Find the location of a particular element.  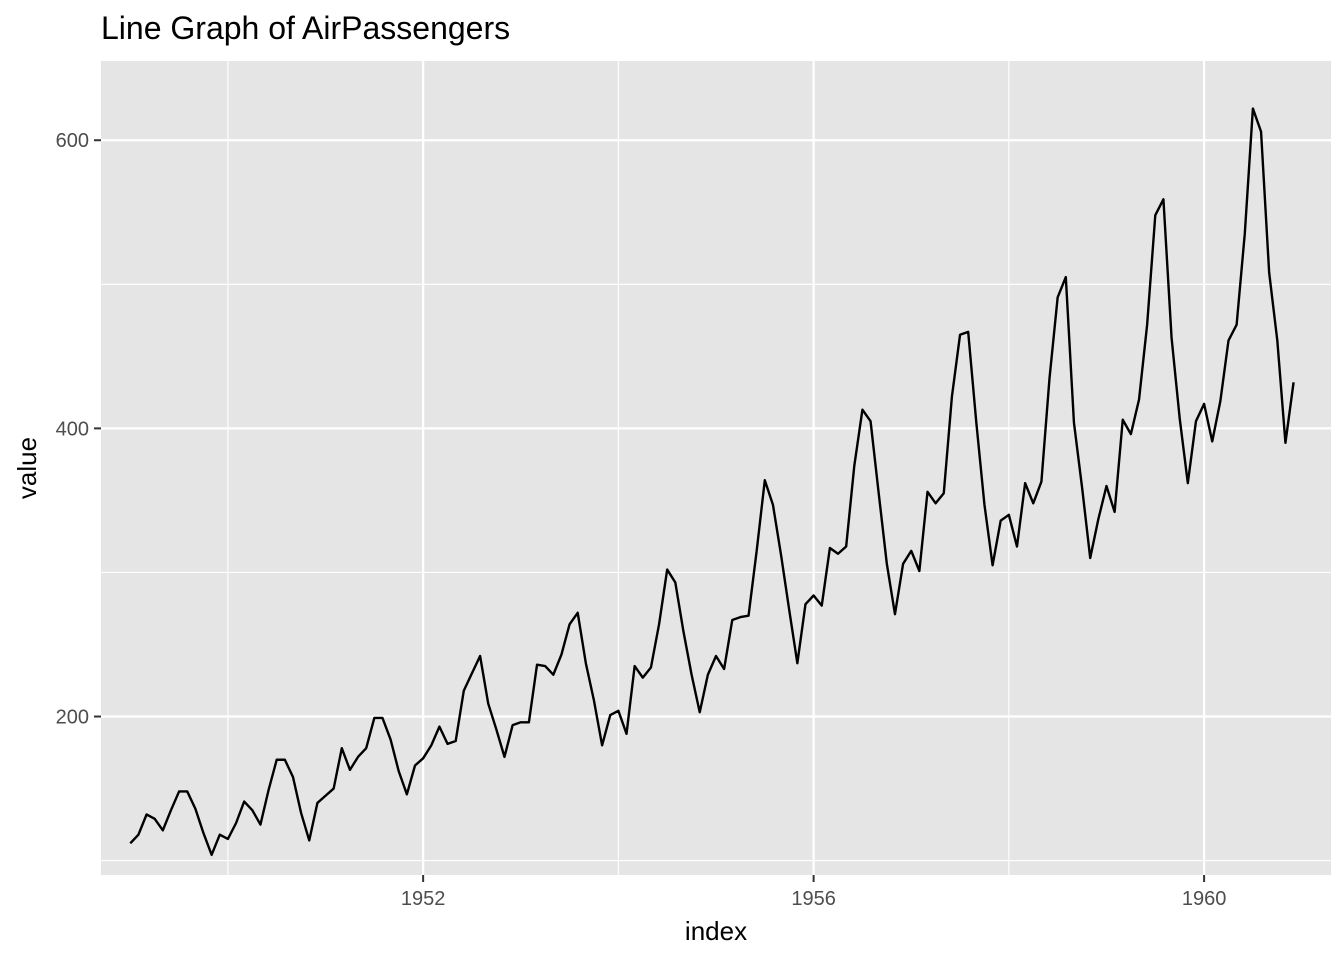

y-axis-title: value is located at coordinates (27, 468).